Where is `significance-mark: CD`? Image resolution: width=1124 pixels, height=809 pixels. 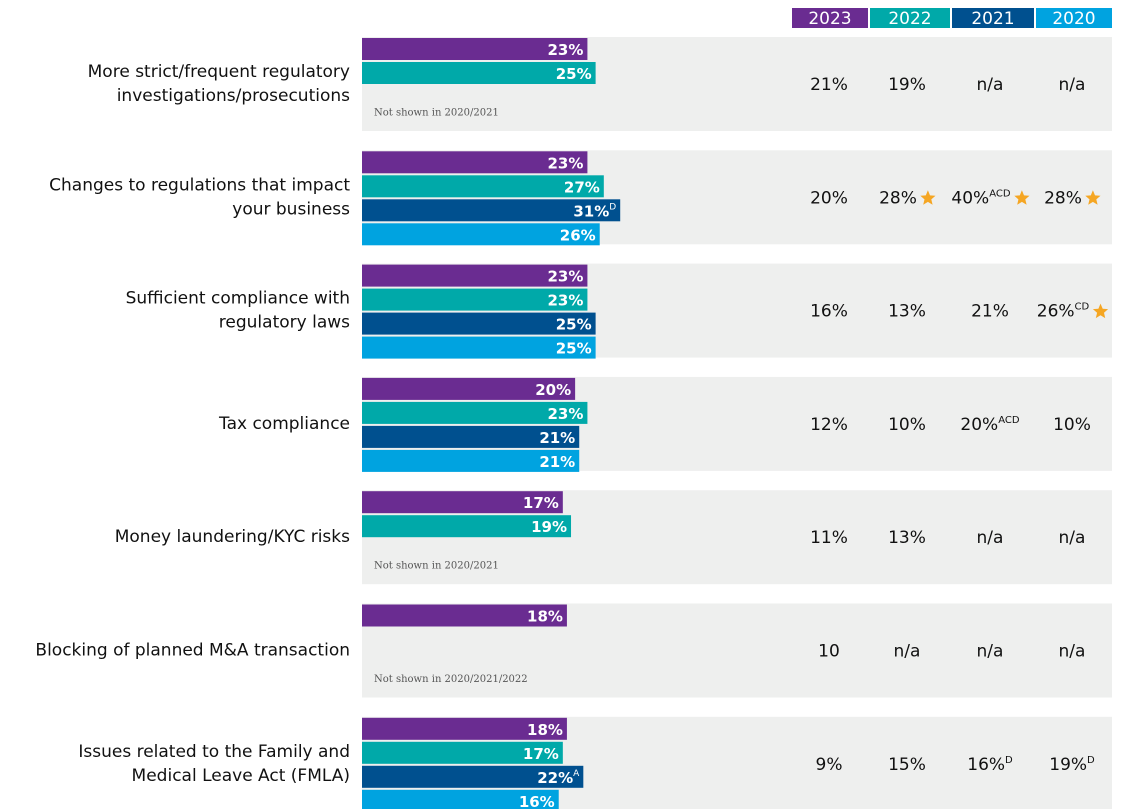
significance-mark: CD is located at coordinates (1082, 307).